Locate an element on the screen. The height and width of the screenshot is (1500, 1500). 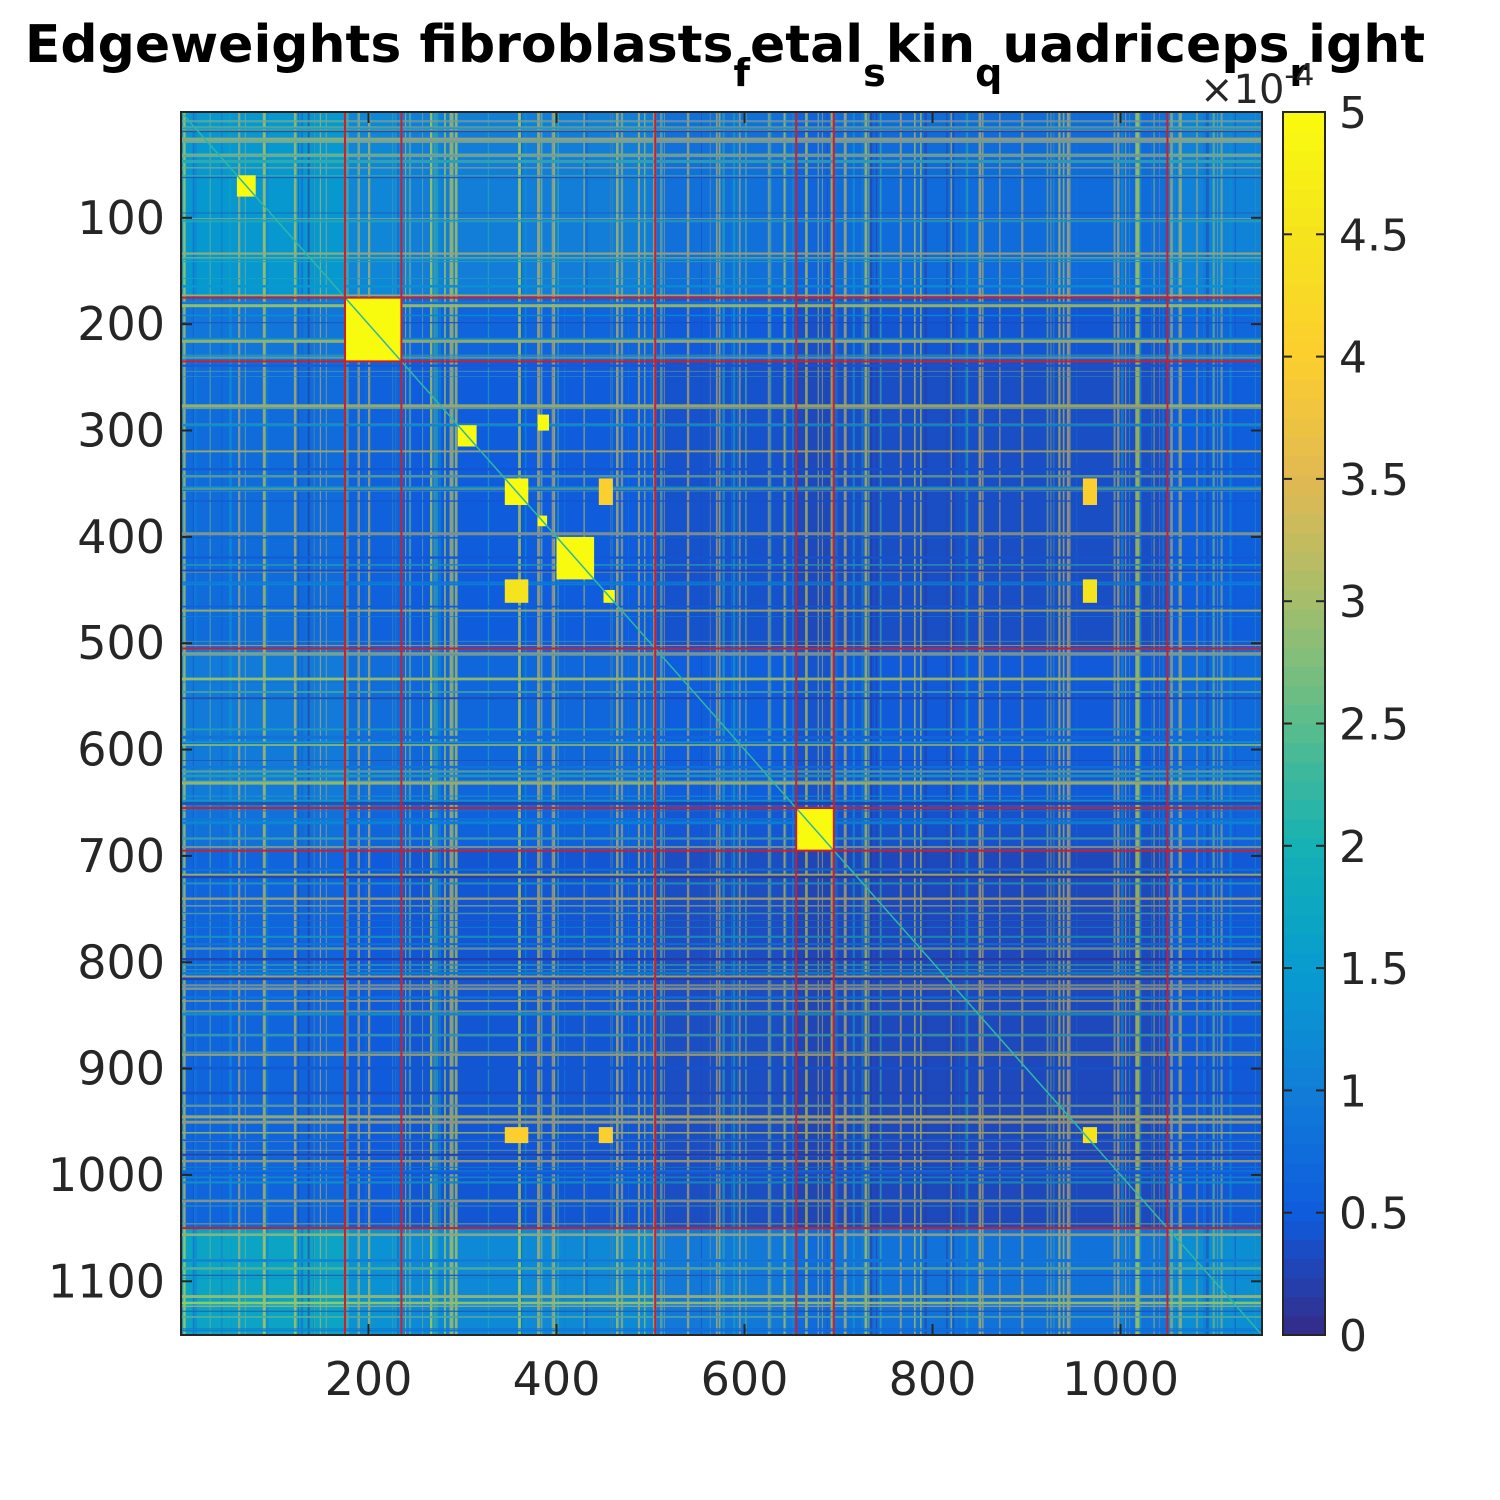
colorbar-tick-label: 1.5 is located at coordinates (1374, 969).